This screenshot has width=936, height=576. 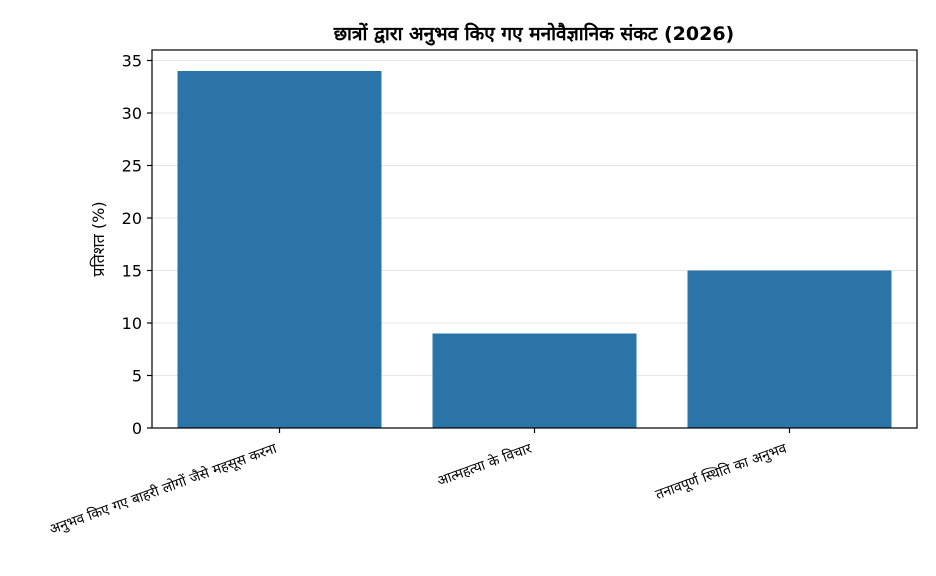 What do you see at coordinates (137, 428) in the screenshot?
I see `y-tick-label: 0` at bounding box center [137, 428].